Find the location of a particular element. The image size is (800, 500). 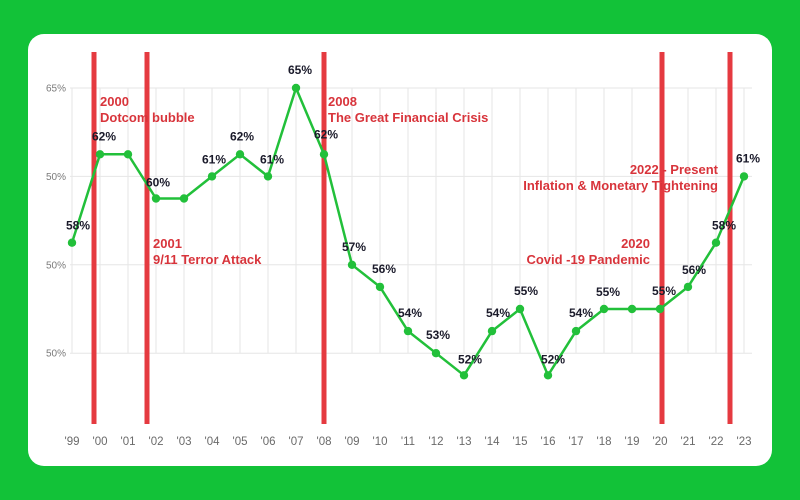

x-tick-label: '12 is located at coordinates (436, 442).